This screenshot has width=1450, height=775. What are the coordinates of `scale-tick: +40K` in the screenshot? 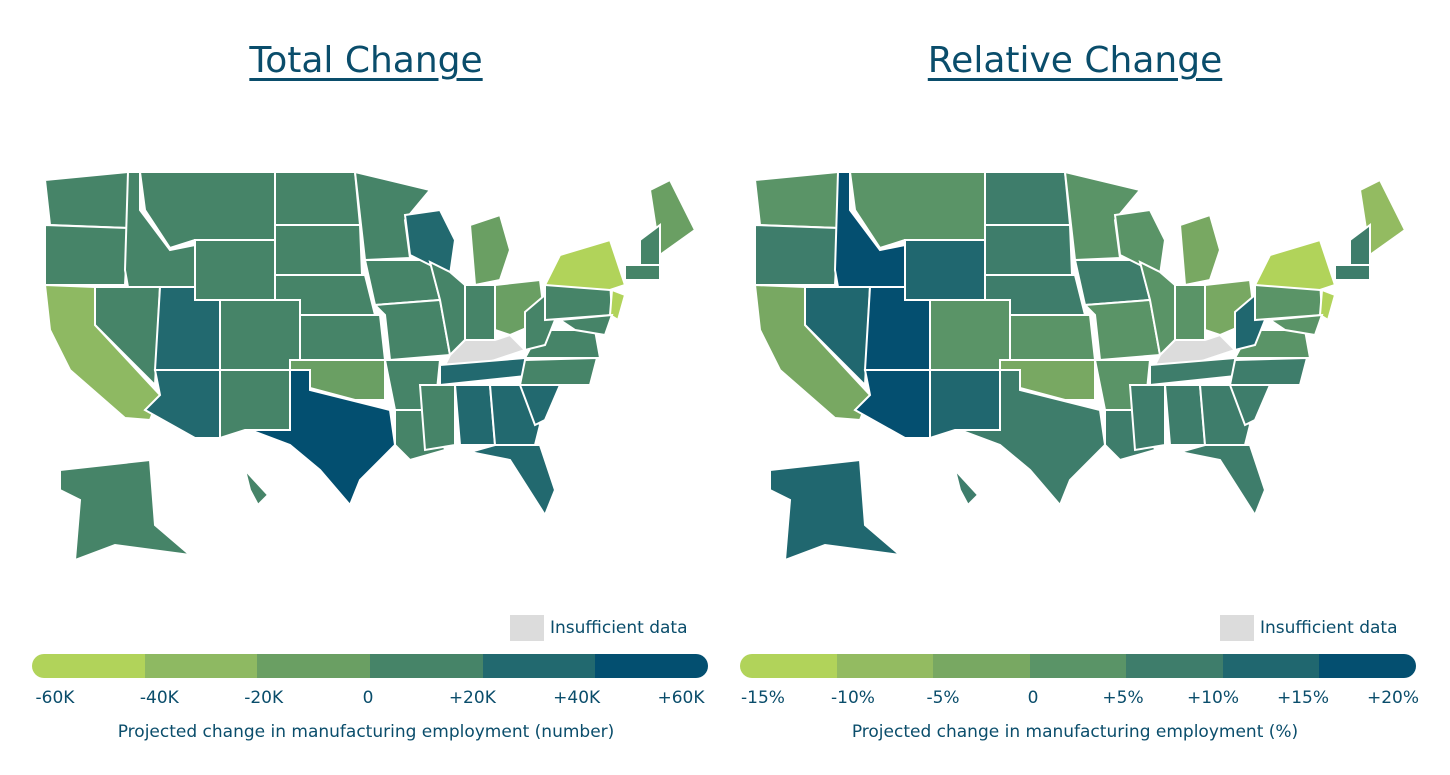 It's located at (577, 698).